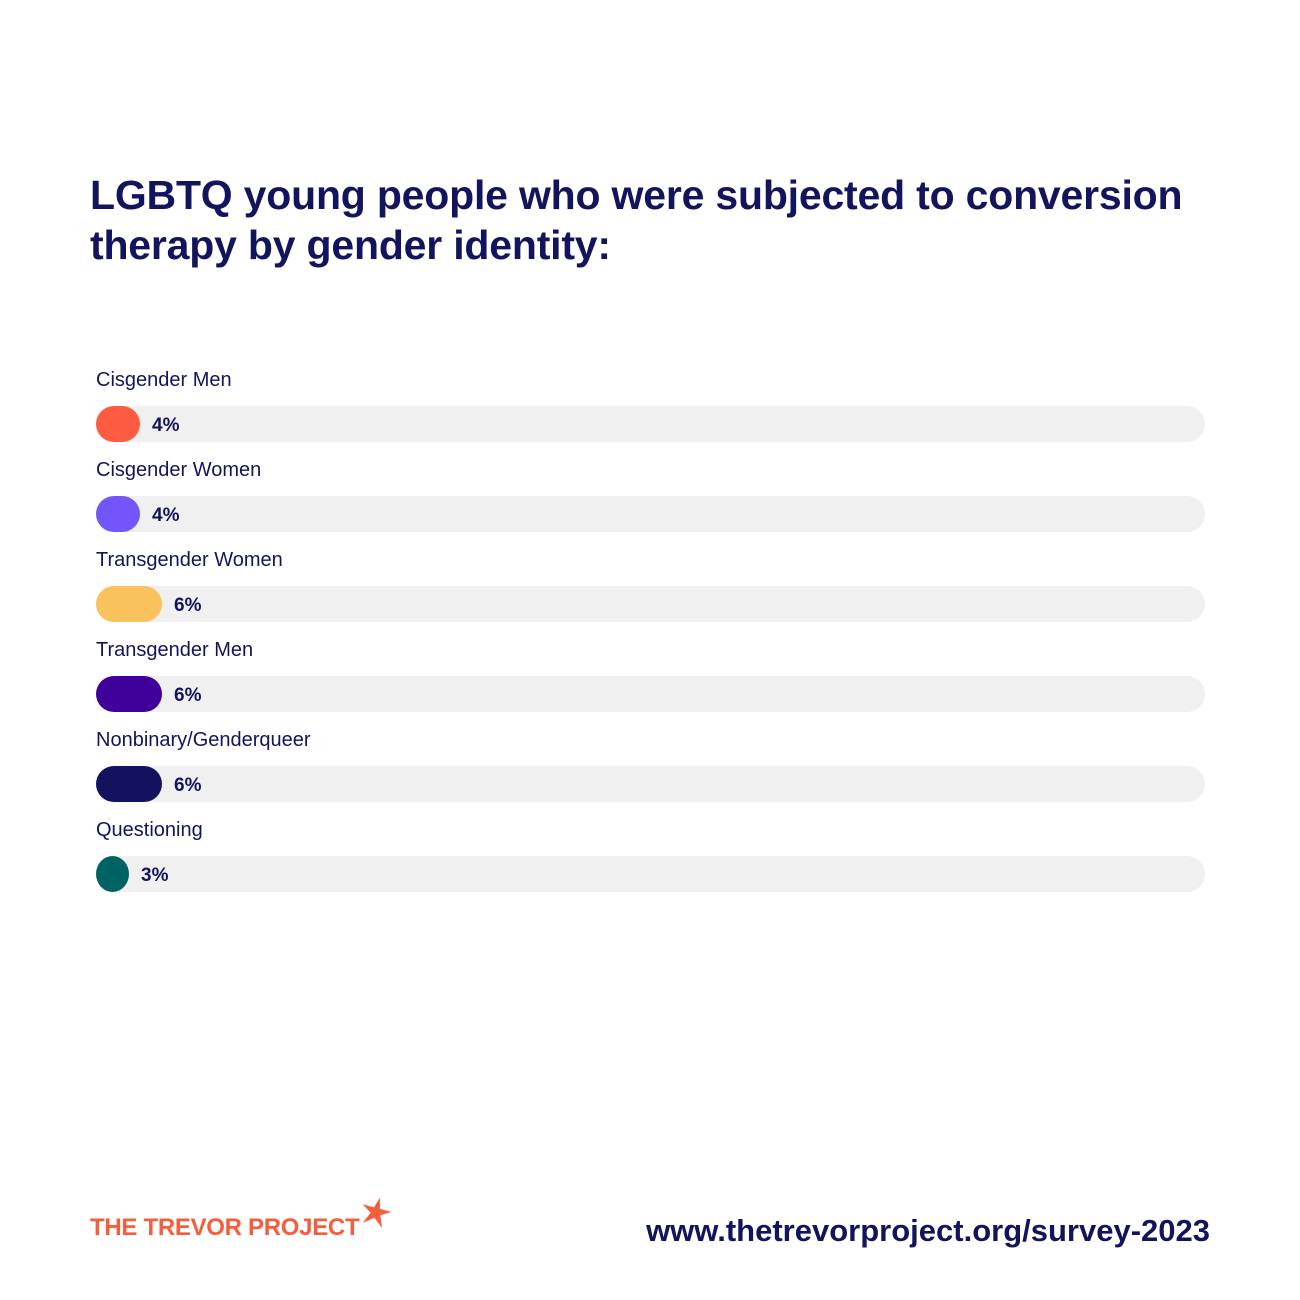 The width and height of the screenshot is (1300, 1300). What do you see at coordinates (203, 740) in the screenshot?
I see `category-label: Nonbinary/Genderqueer` at bounding box center [203, 740].